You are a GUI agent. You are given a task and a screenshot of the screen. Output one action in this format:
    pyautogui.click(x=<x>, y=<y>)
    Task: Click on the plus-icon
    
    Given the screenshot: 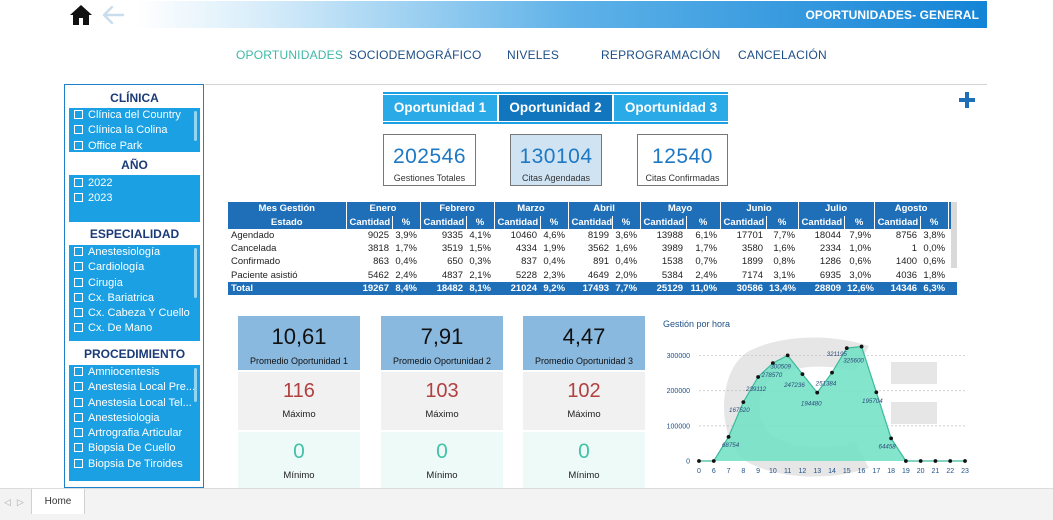 What is the action you would take?
    pyautogui.click(x=967, y=100)
    